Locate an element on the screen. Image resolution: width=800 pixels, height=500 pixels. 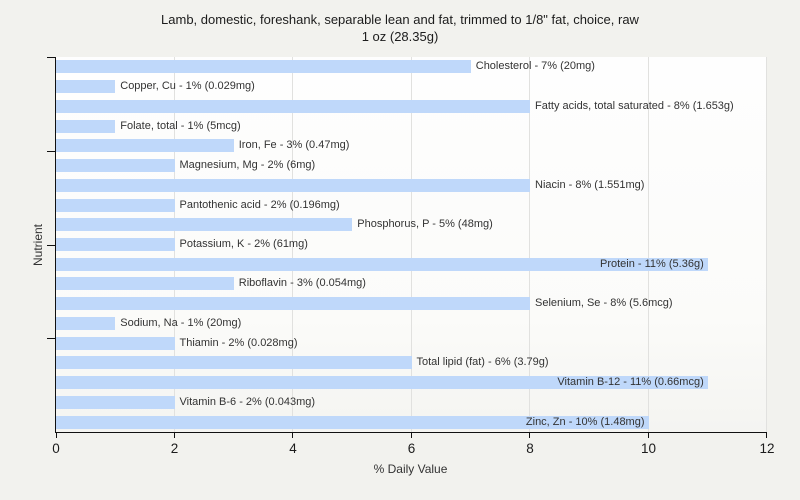
bar-label: Niacin - 8% (1.551mg) is located at coordinates (590, 184).